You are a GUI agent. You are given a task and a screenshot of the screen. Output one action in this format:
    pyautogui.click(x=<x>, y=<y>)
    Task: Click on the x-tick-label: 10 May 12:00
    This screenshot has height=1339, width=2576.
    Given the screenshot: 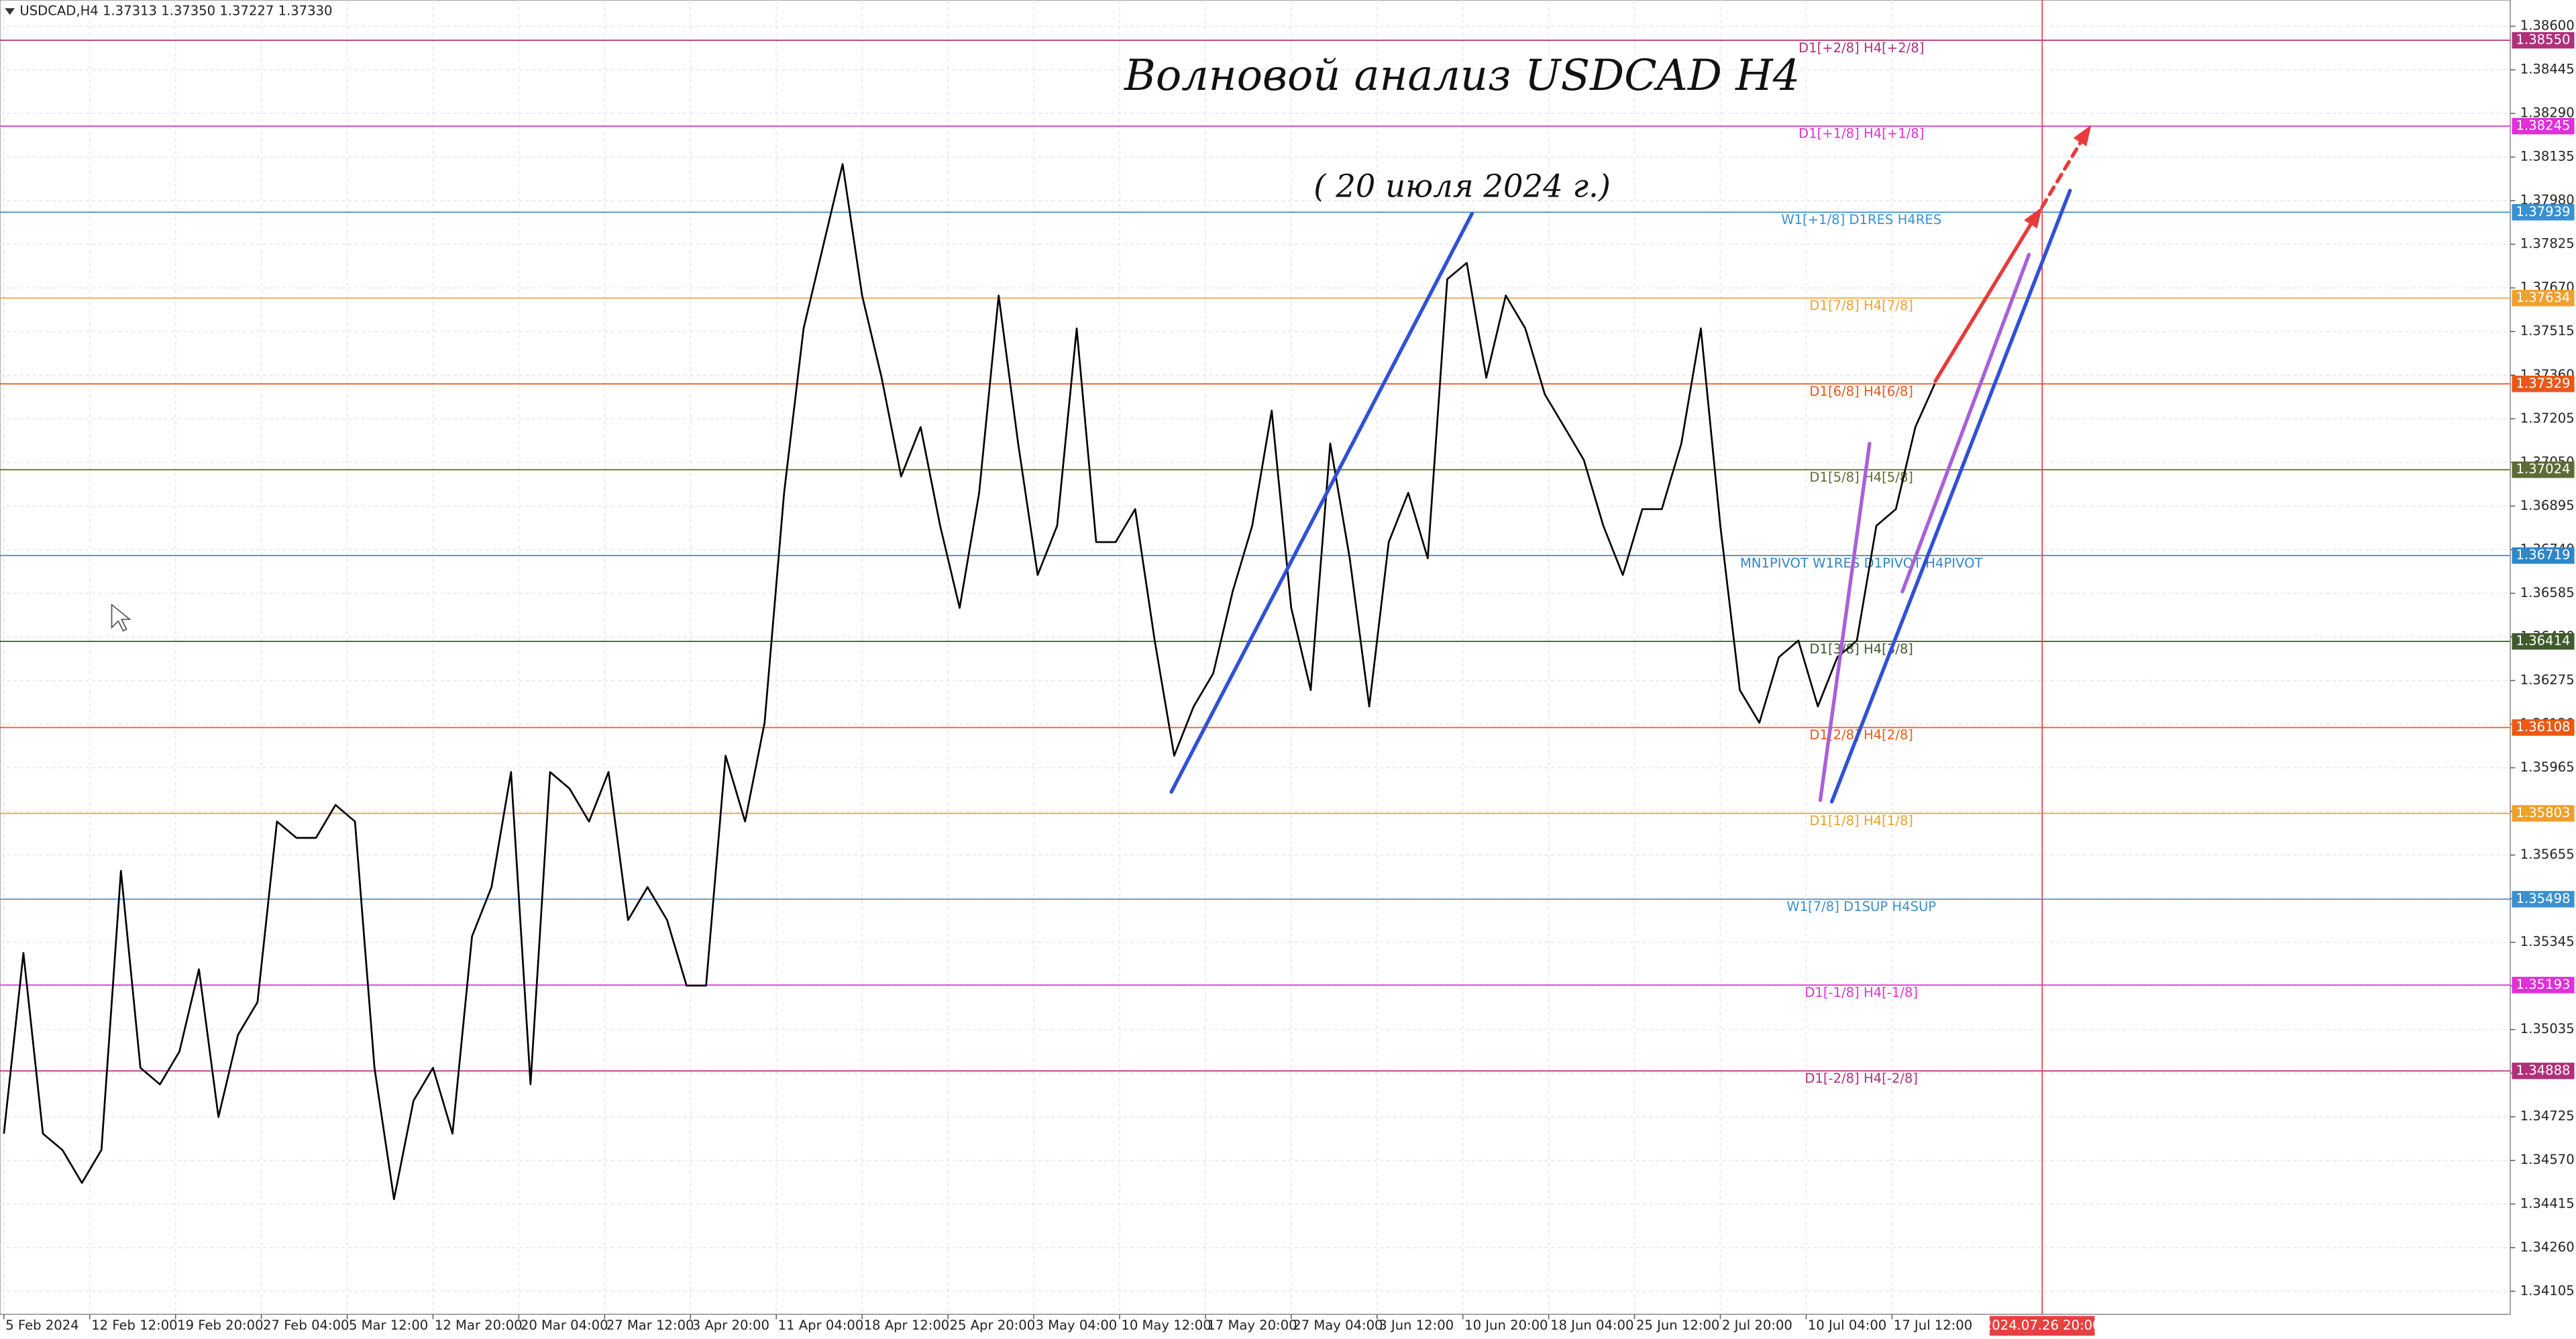 What is the action you would take?
    pyautogui.click(x=1166, y=1325)
    